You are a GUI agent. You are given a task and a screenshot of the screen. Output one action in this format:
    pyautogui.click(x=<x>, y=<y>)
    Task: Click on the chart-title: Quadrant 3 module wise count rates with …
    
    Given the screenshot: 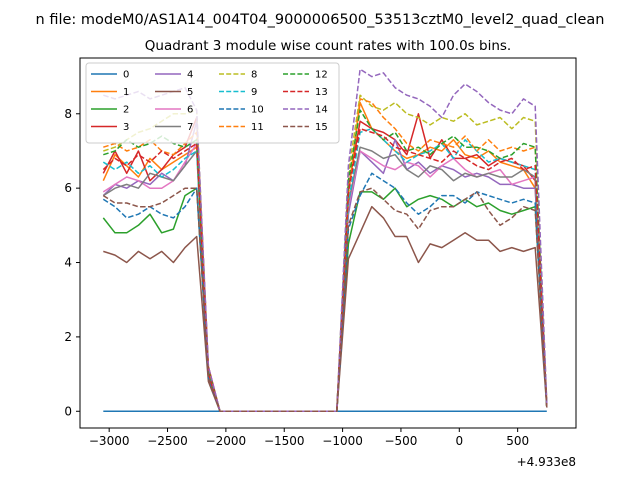 What is the action you would take?
    pyautogui.click(x=328, y=46)
    